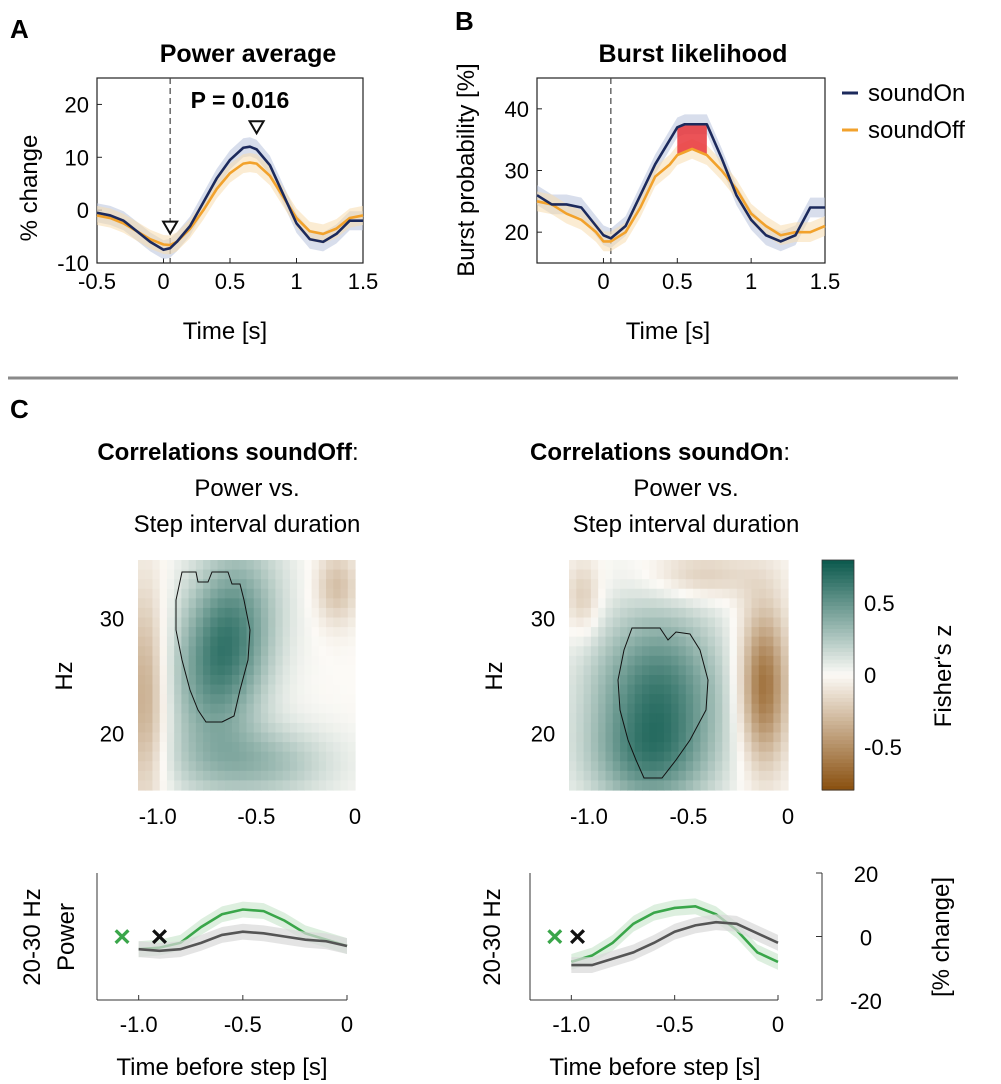 Image resolution: width=1001 pixels, height=1084 pixels. What do you see at coordinates (866, 1001) in the screenshot?
I see `right-tick-label: -20` at bounding box center [866, 1001].